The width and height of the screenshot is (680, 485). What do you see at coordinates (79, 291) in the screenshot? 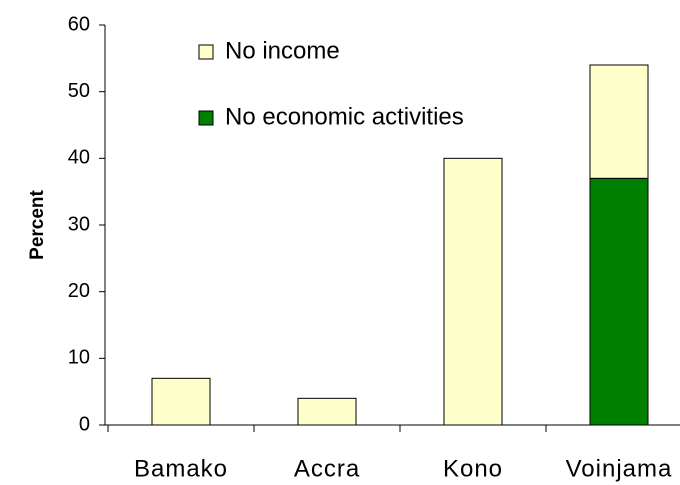
I see `y-tick-label: 20` at bounding box center [79, 291].